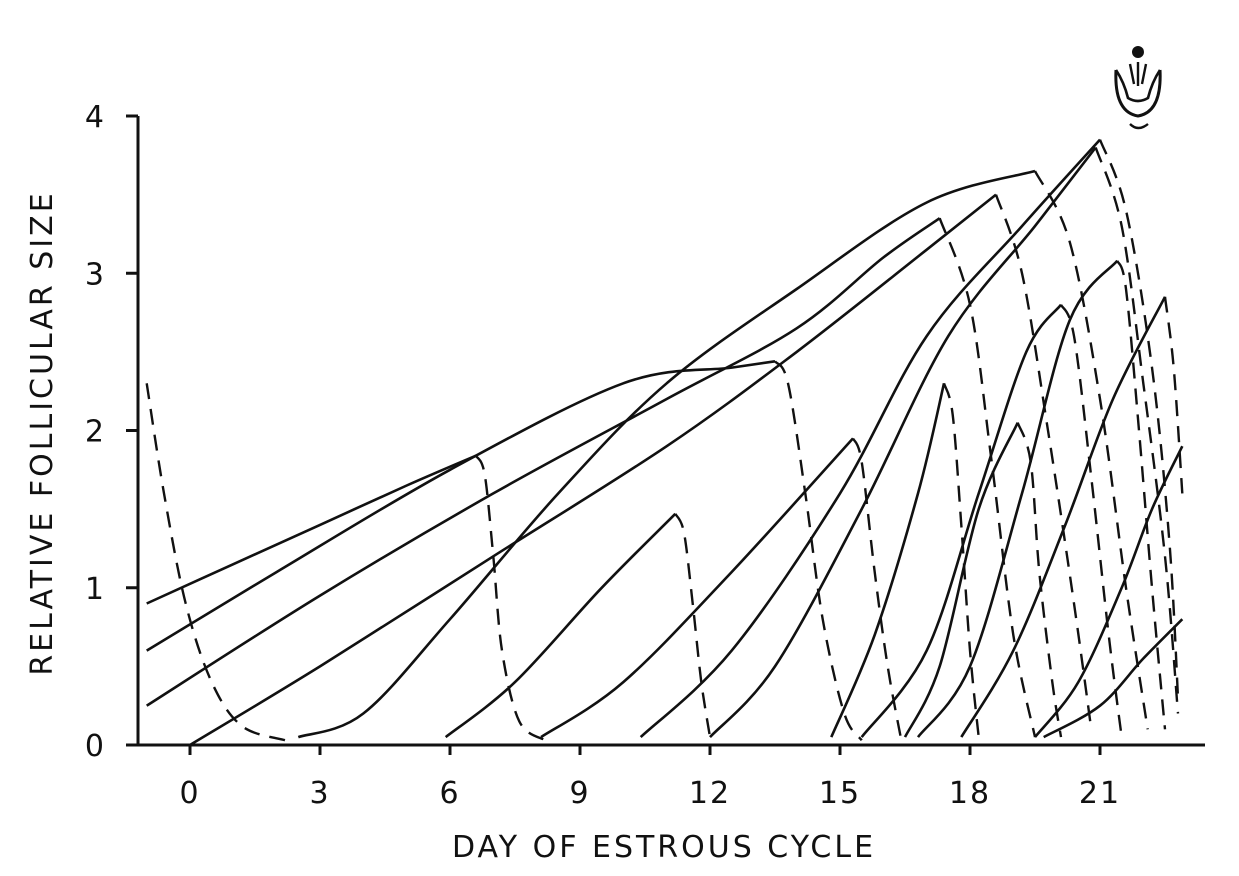  What do you see at coordinates (94, 274) in the screenshot?
I see `y-tick-label: 3` at bounding box center [94, 274].